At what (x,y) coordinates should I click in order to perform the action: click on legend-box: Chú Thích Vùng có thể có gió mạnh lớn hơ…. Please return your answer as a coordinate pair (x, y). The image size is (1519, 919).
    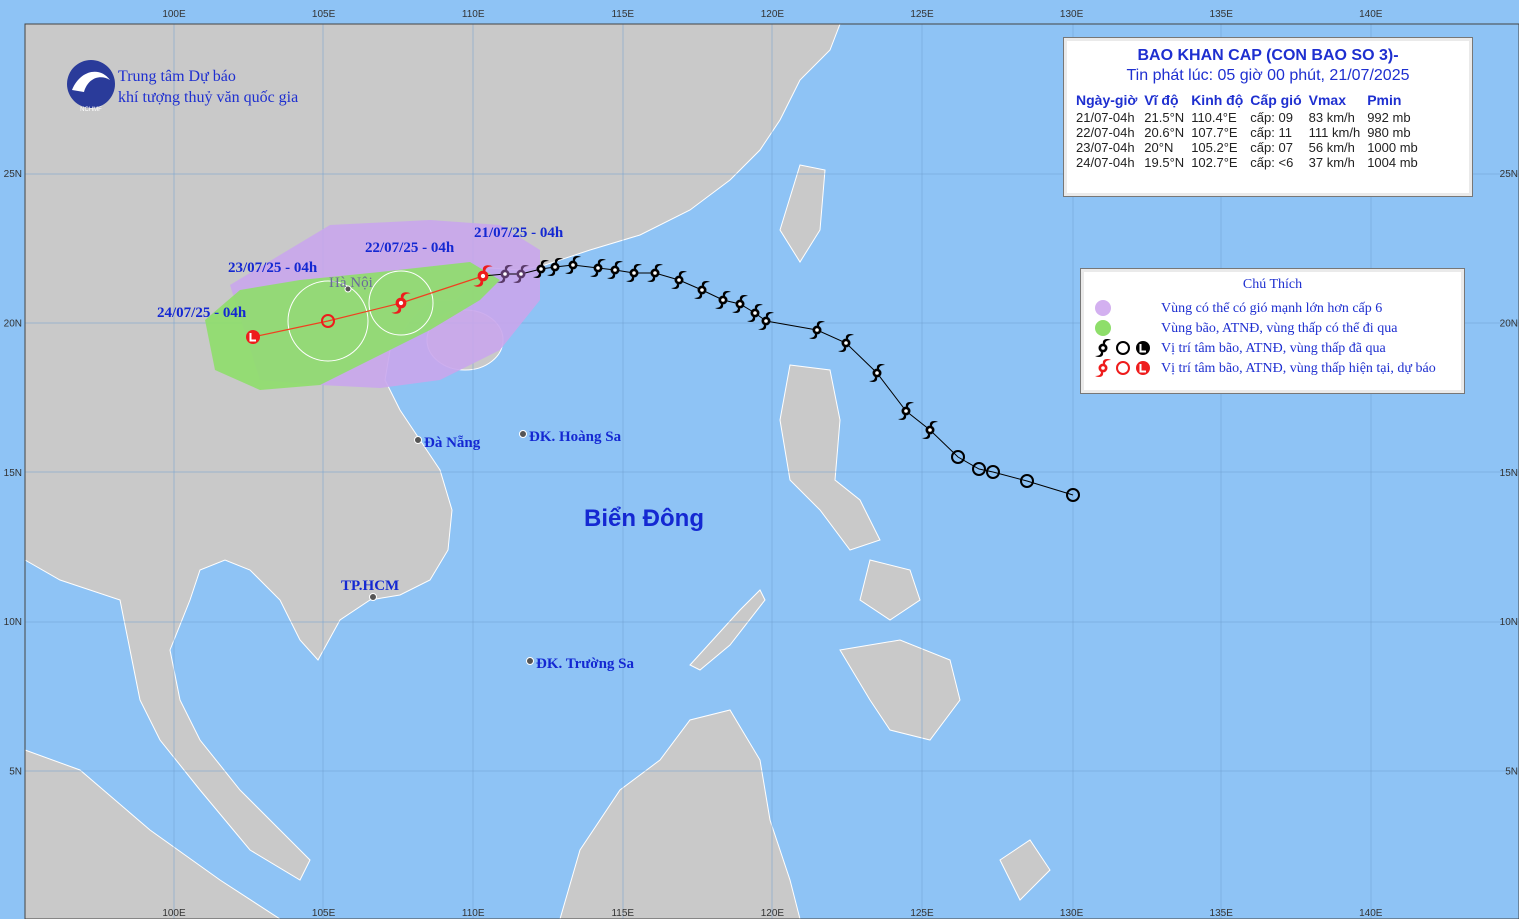
    Looking at the image, I should click on (1272, 331).